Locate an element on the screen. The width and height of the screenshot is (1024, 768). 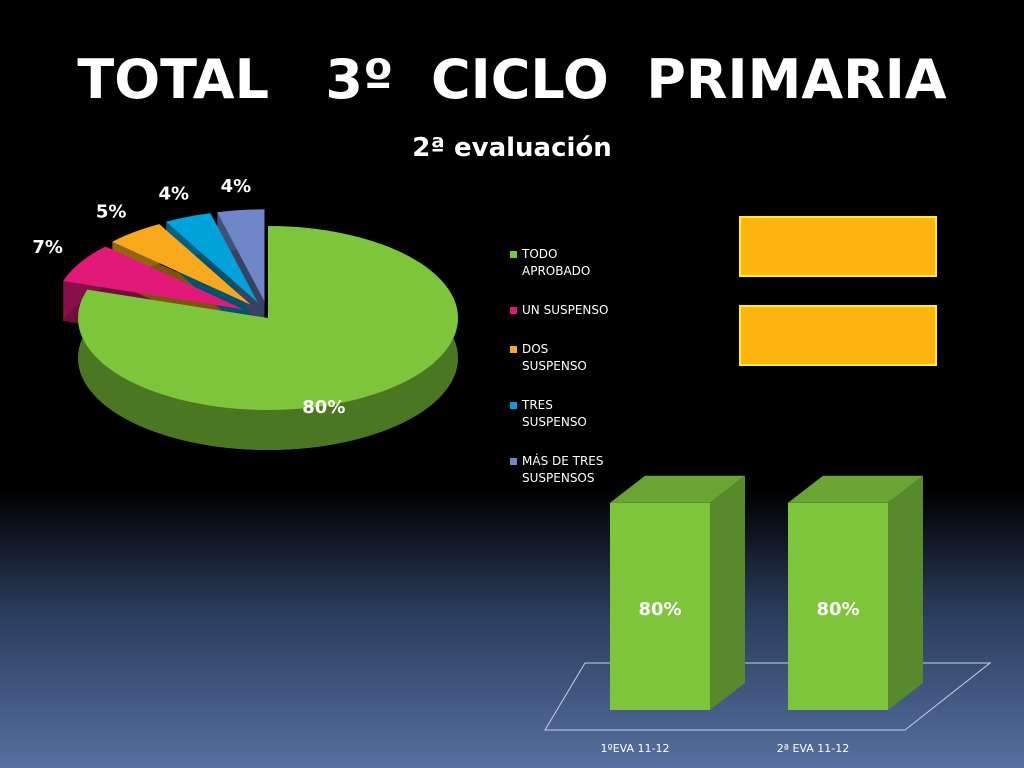
legend-entry: TRES SUSPENSO is located at coordinates (561, 414).